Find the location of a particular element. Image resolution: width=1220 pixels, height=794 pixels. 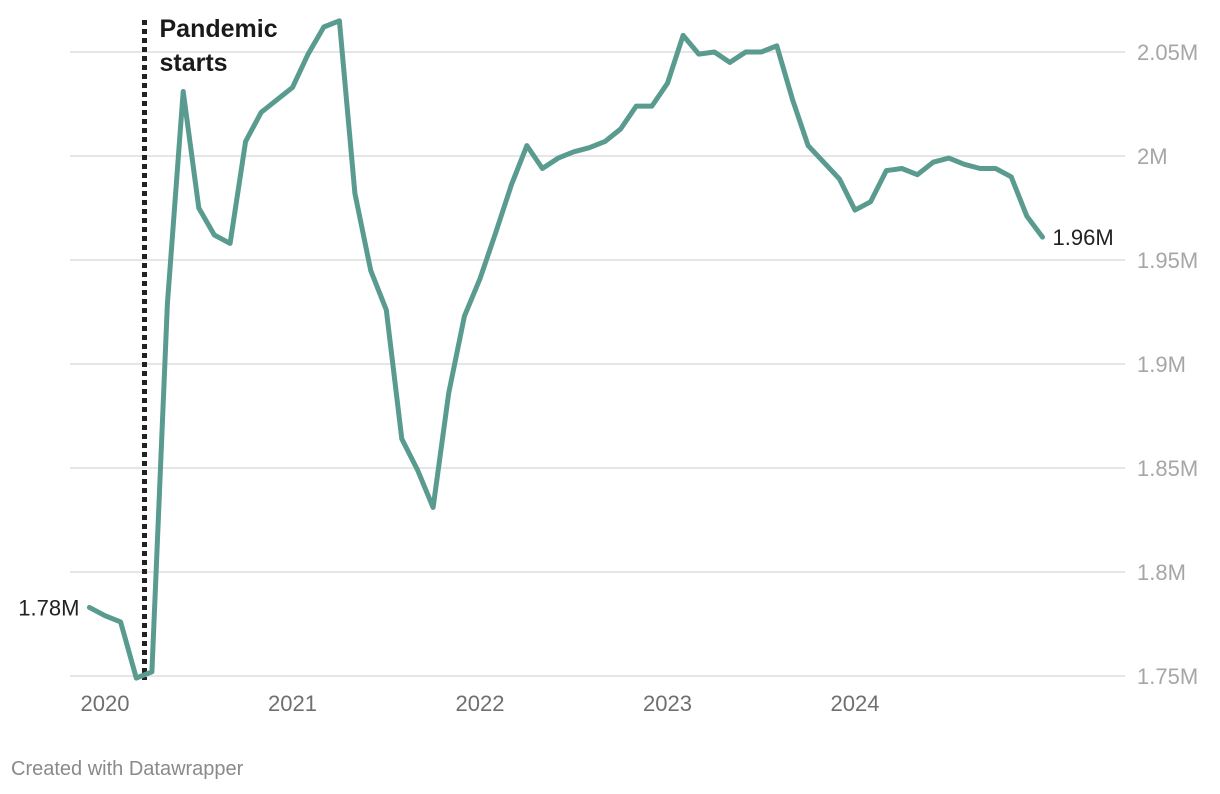

y-tick-label: 1.95M is located at coordinates (1167, 260).